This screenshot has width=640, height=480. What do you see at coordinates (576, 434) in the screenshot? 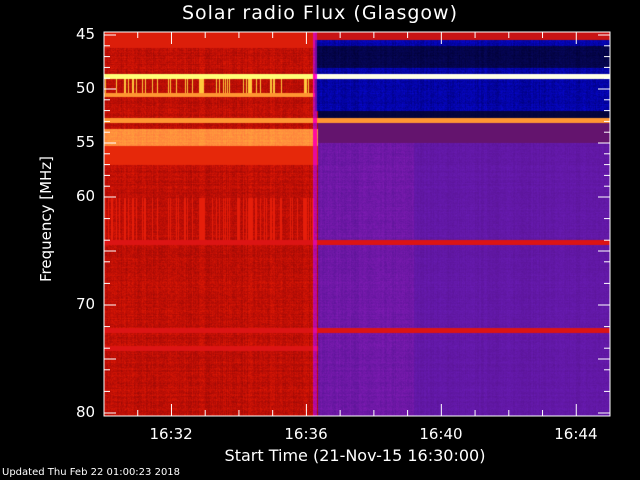
I see `x-tick-label: 16:44` at bounding box center [576, 434].